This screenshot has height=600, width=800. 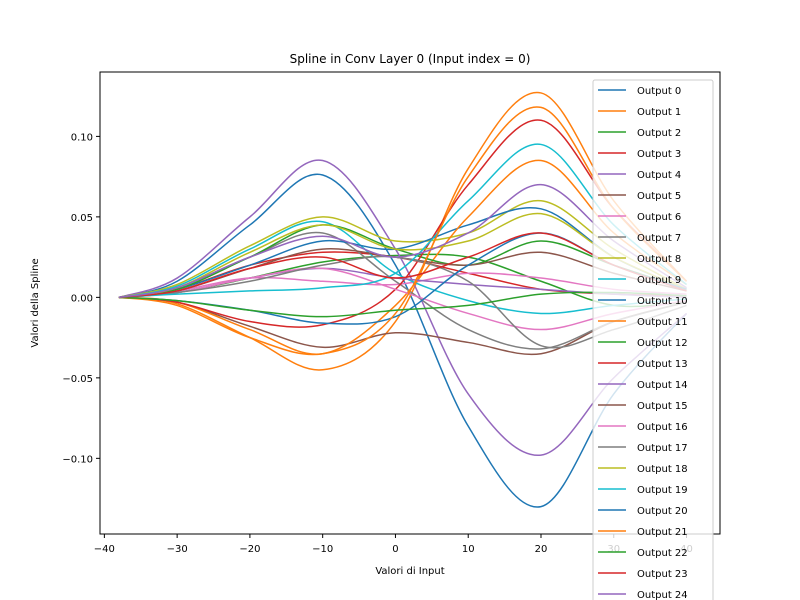 I want to click on legend-label: Output 2, so click(x=659, y=133).